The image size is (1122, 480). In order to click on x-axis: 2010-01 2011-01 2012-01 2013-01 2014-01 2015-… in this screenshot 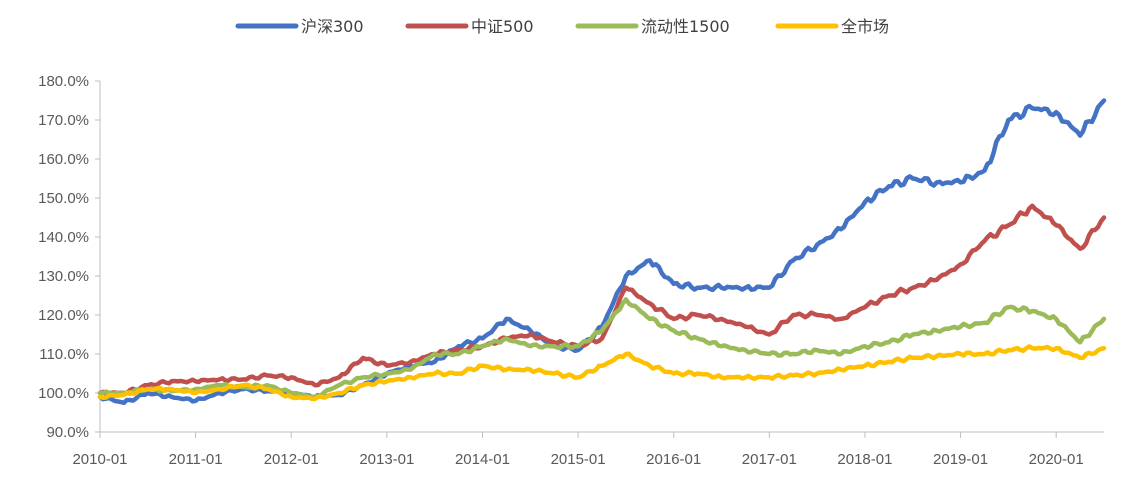, I will do `click(588, 449)`.